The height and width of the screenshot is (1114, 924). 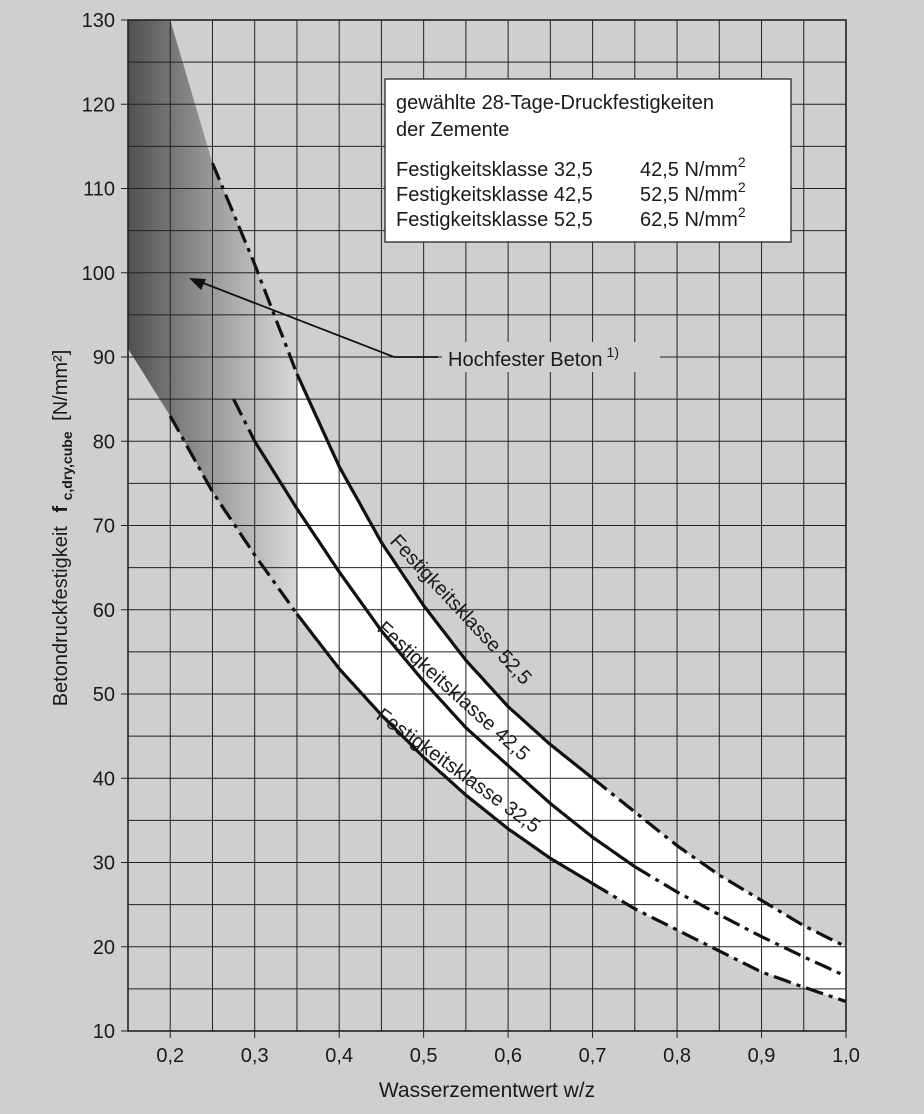 What do you see at coordinates (99, 190) in the screenshot?
I see `y-tick-label: 110` at bounding box center [99, 190].